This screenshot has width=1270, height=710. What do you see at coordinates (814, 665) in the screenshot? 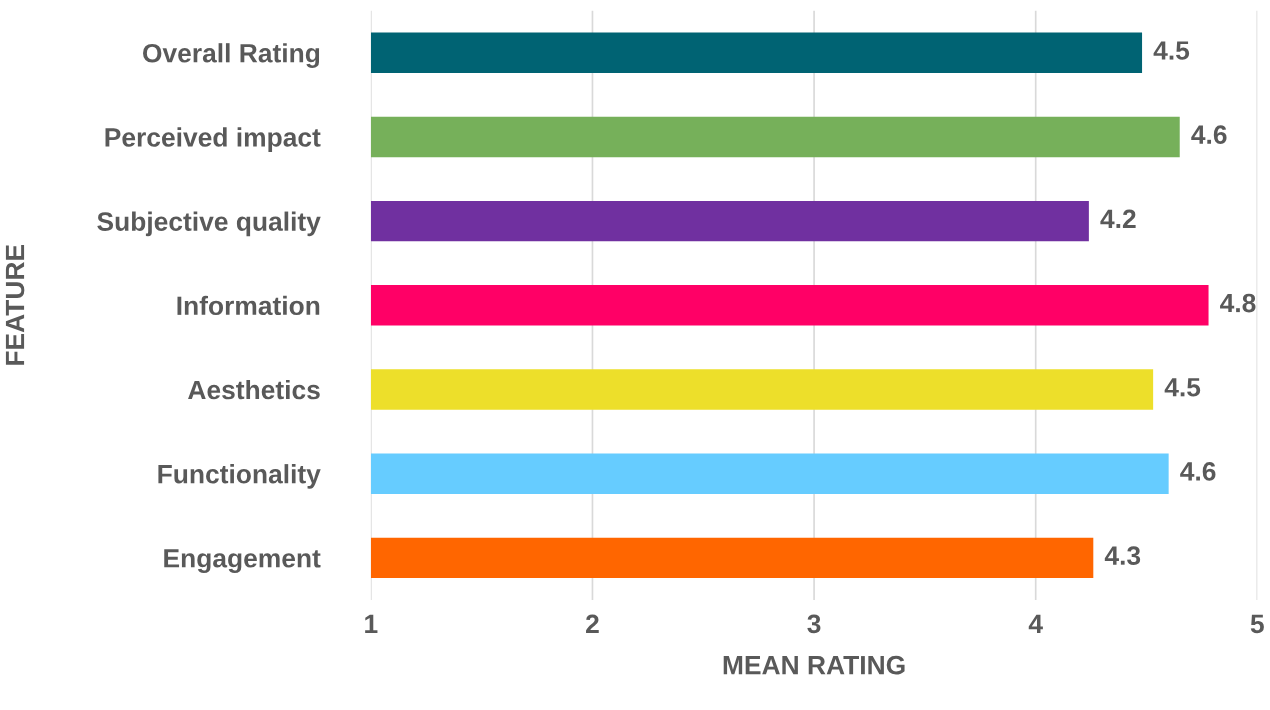
I see `x-axis-title: MEAN RATING` at bounding box center [814, 665].